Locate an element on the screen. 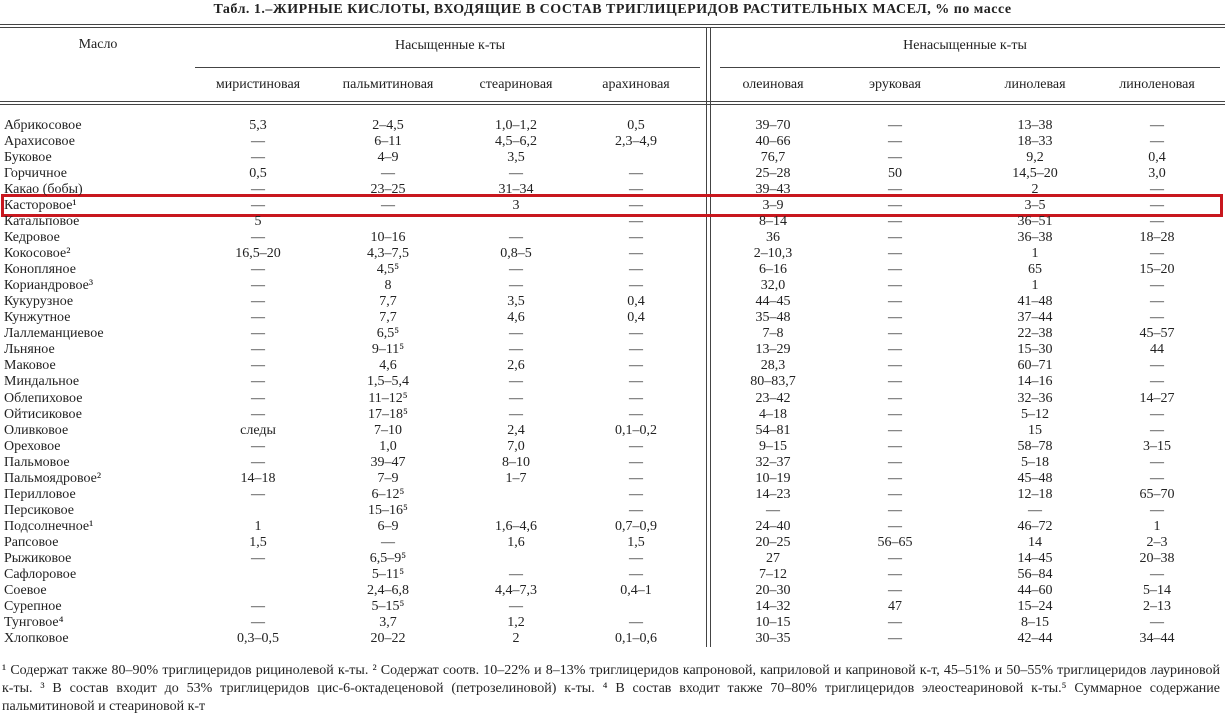 This screenshot has height=725, width=1225. oil-name: Персиковое is located at coordinates (39, 510).